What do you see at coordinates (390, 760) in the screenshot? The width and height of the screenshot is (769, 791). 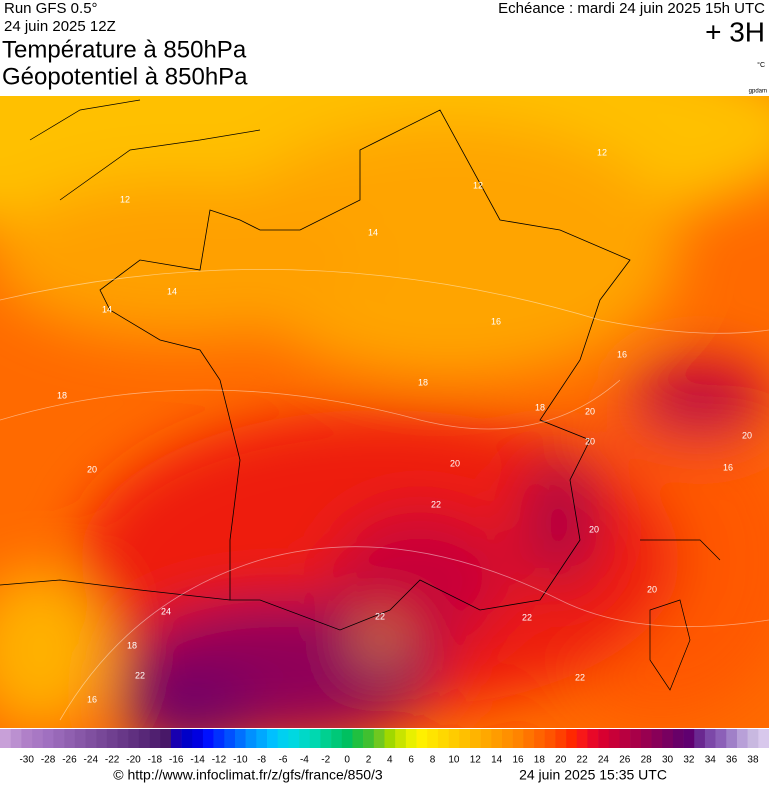 I see `colorbar-label: 4` at bounding box center [390, 760].